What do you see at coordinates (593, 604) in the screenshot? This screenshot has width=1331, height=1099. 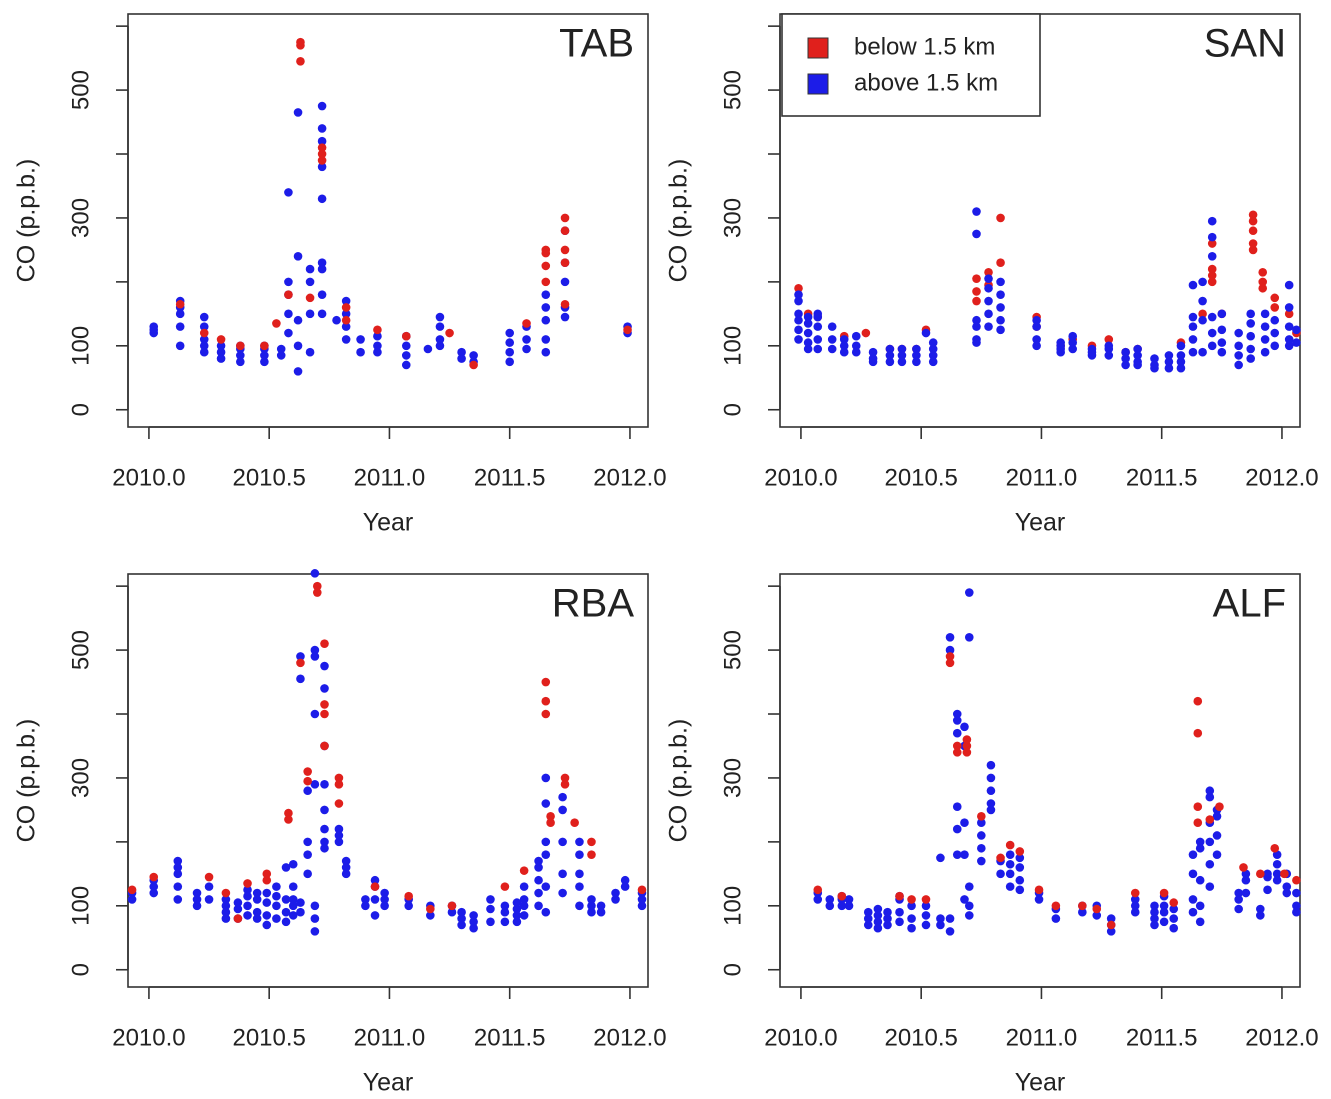 I see `panel-title: RBA` at bounding box center [593, 604].